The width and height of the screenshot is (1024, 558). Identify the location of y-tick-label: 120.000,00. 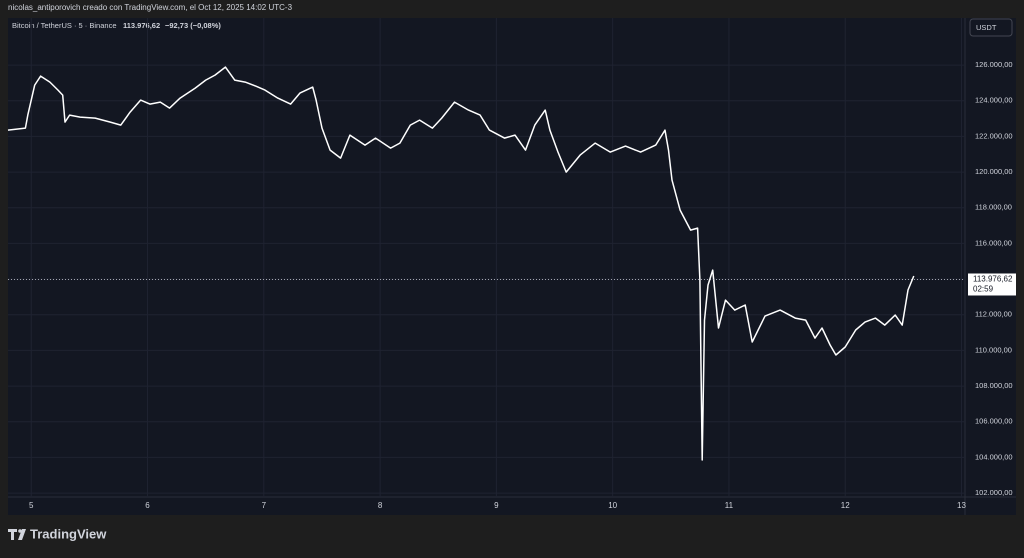
(994, 171).